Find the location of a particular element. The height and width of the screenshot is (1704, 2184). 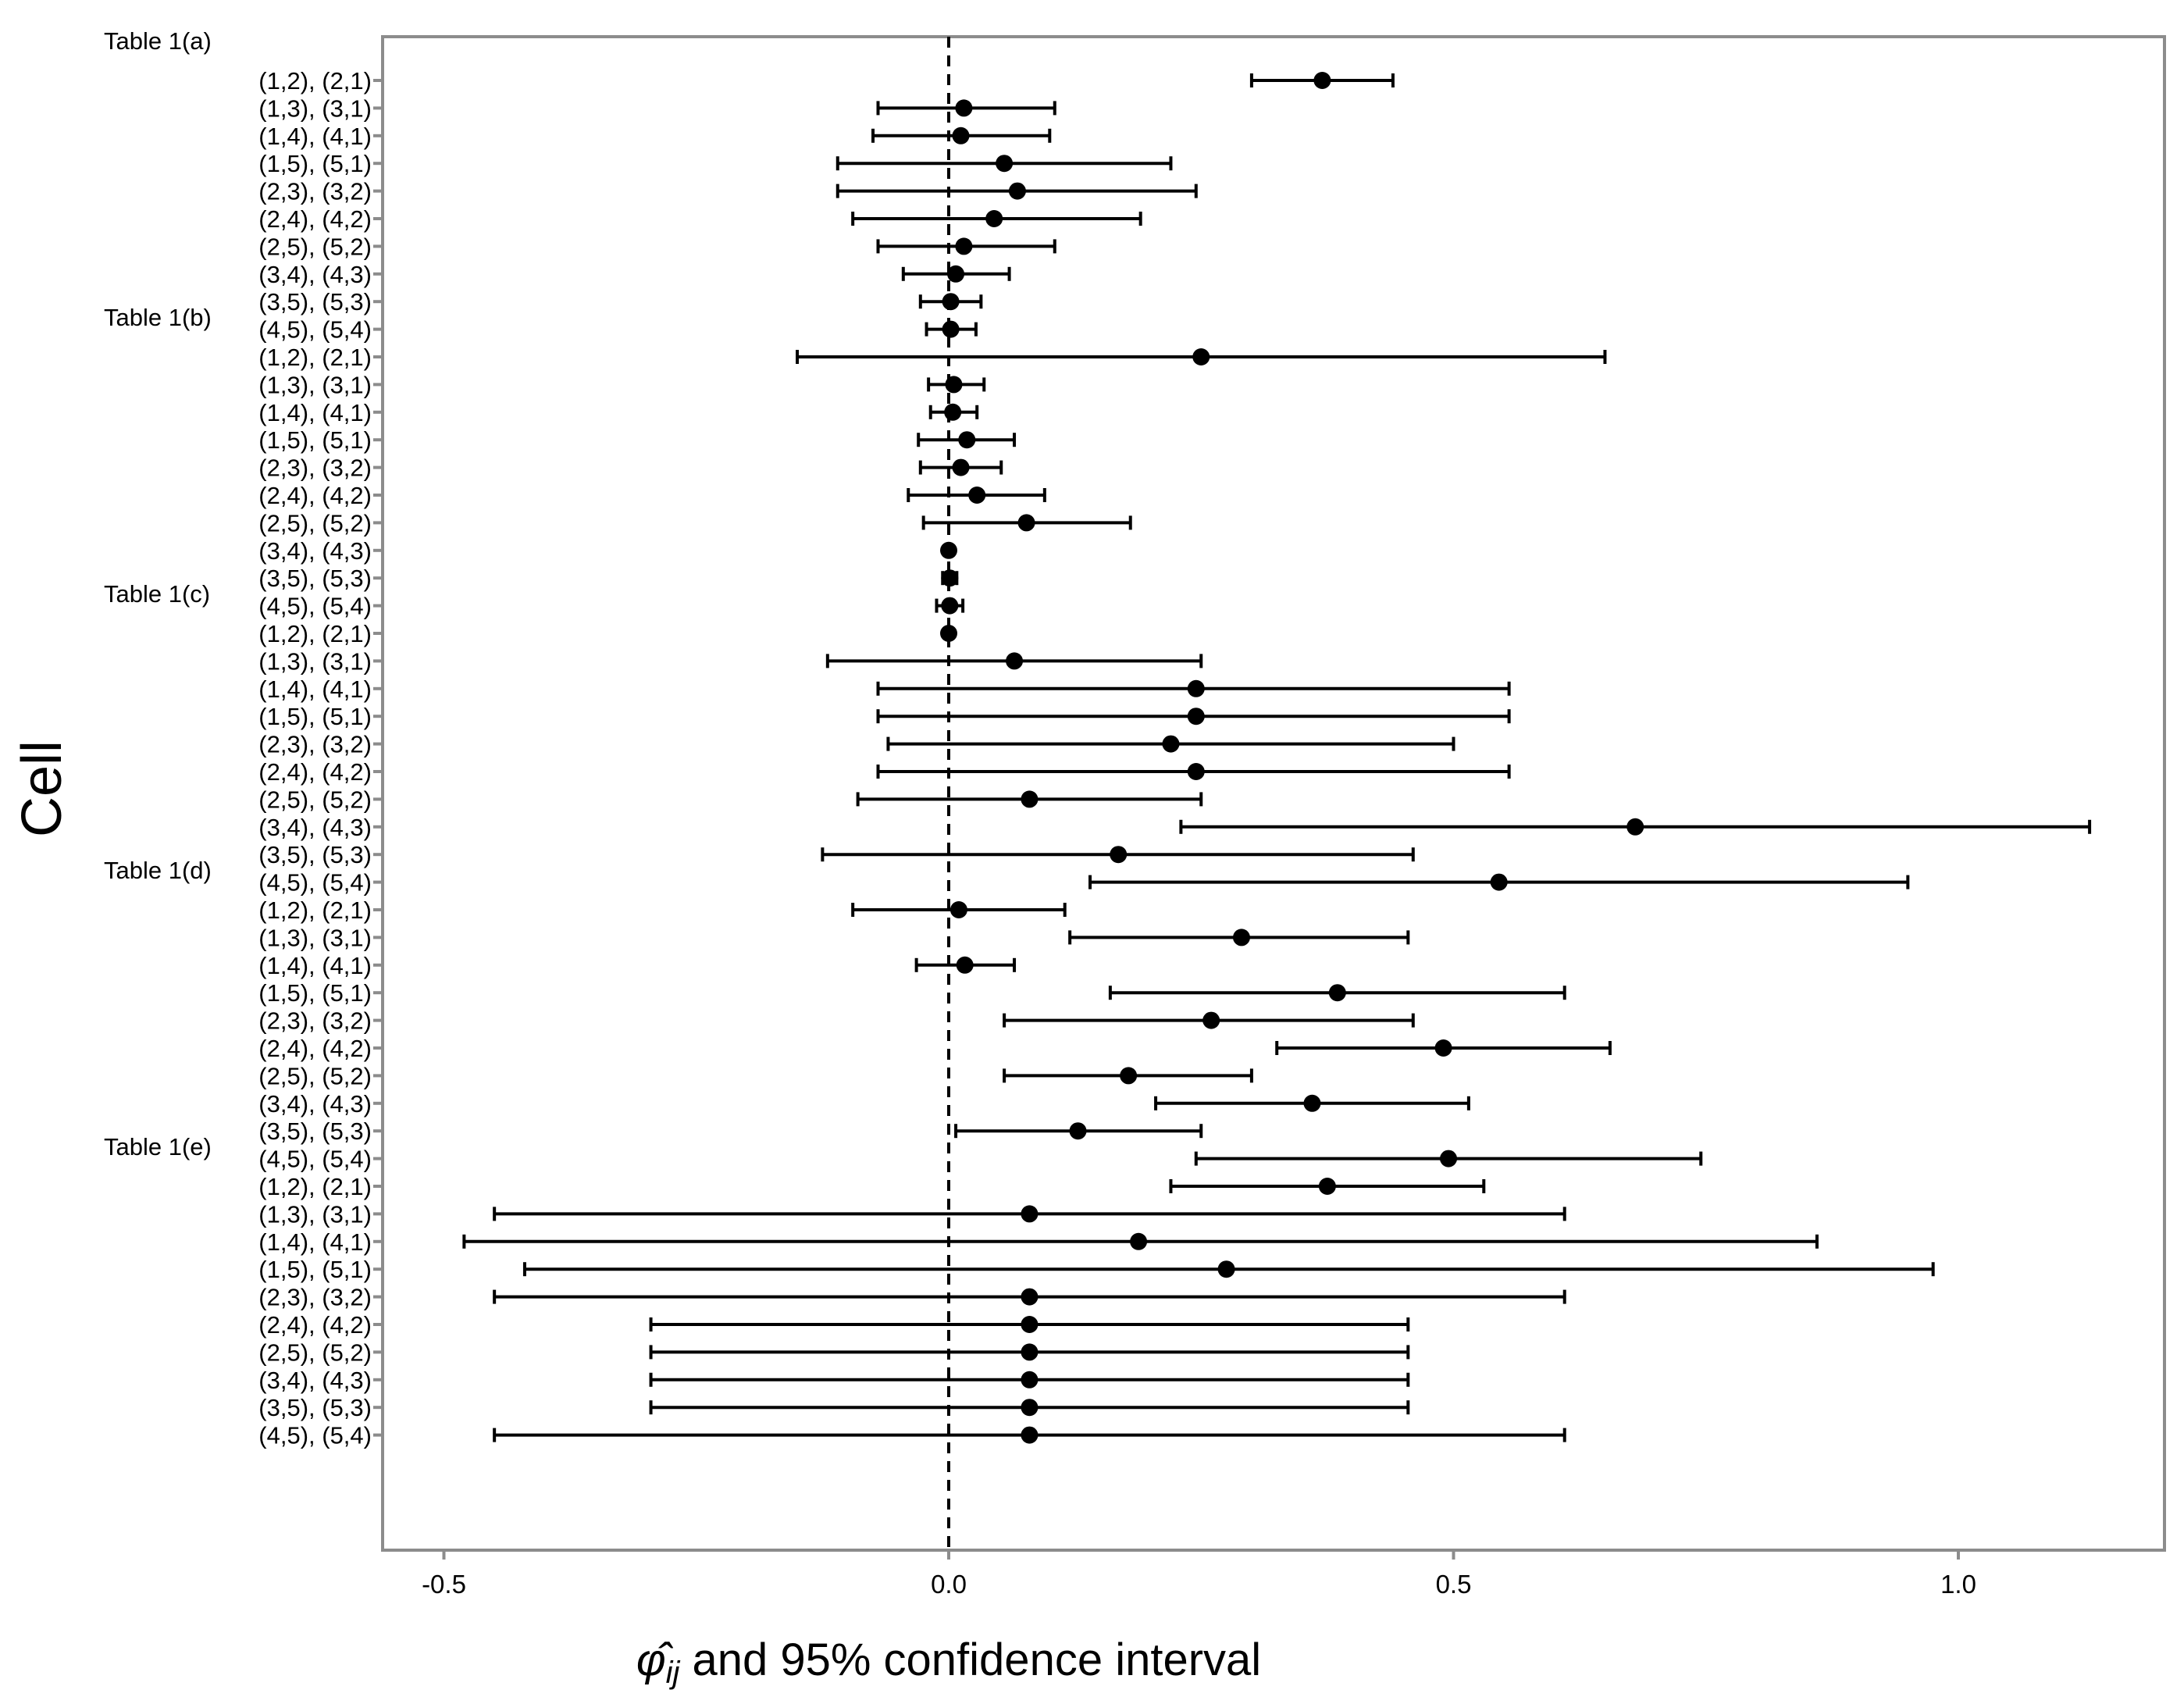

x-axis: -0.5 0.0 0.5 1.0 is located at coordinates (1199, 1575).